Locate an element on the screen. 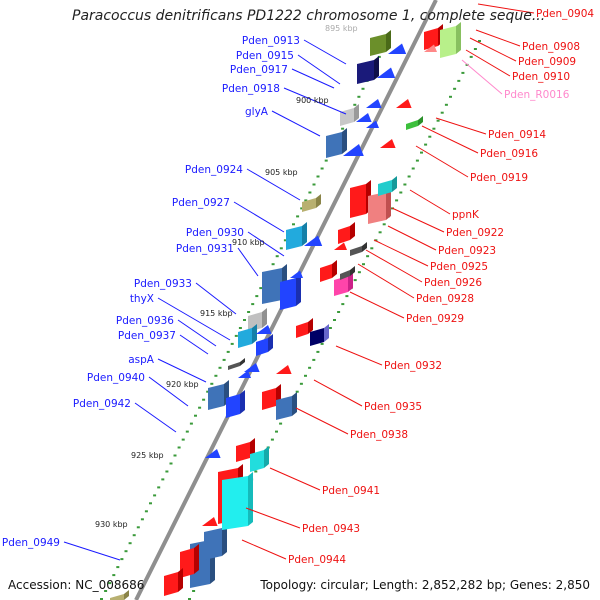 This screenshot has width=600, height=600. gene-label: Pden_0929 is located at coordinates (435, 319).